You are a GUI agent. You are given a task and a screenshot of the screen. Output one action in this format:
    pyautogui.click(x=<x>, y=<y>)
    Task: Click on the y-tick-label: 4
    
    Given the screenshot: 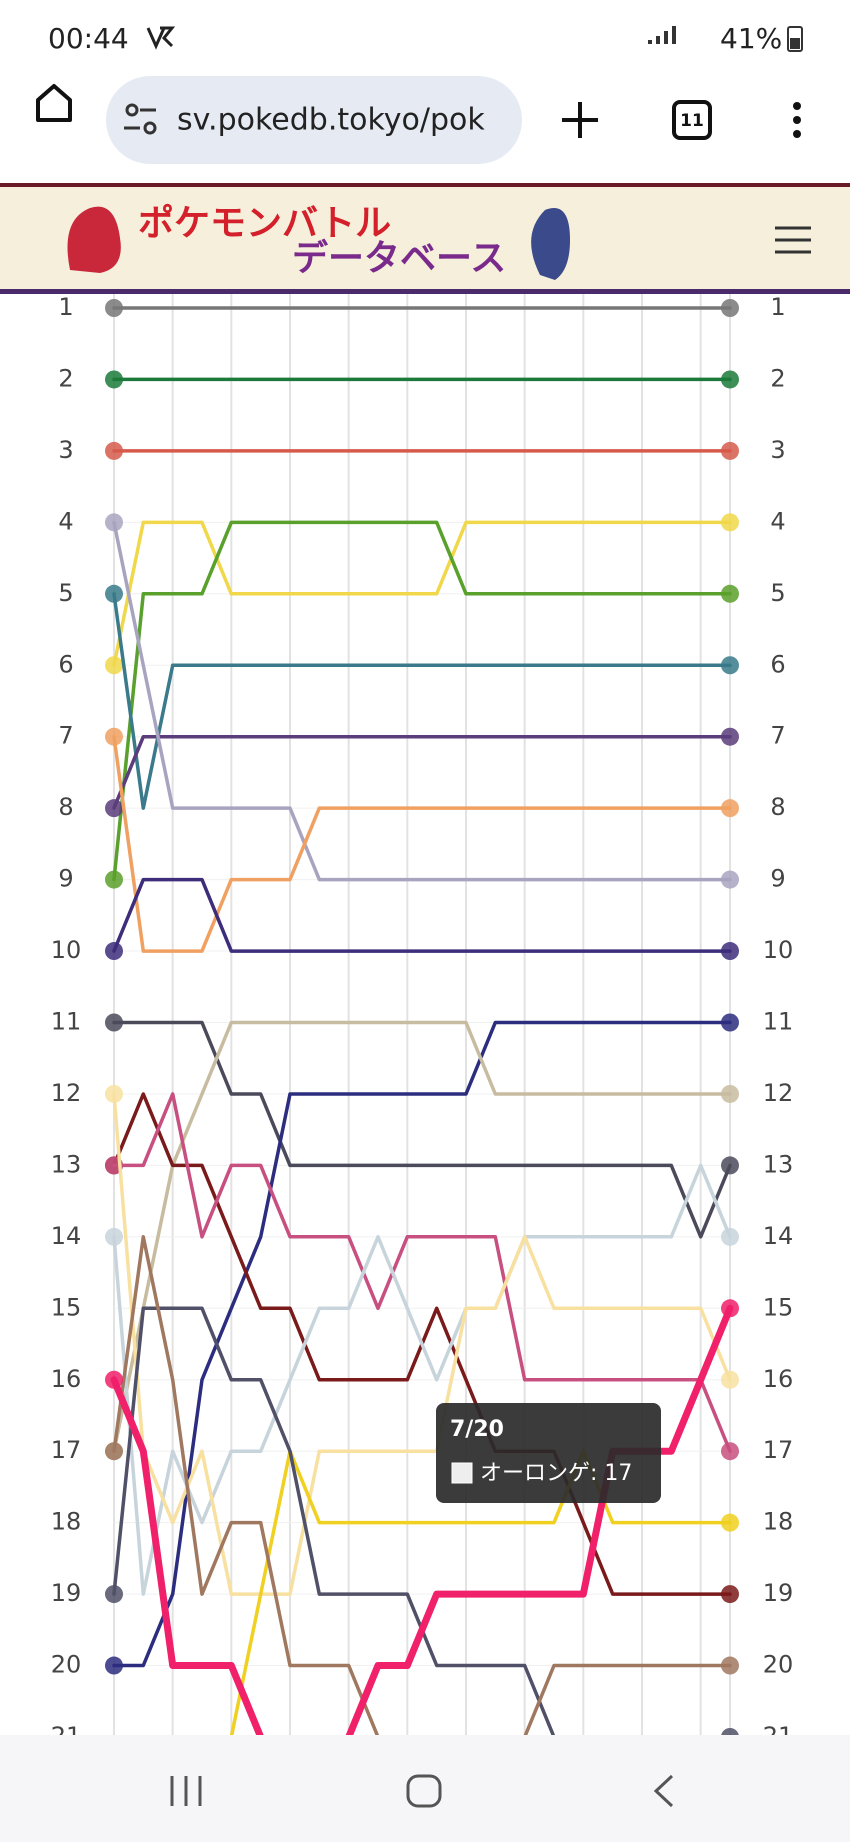 What is the action you would take?
    pyautogui.click(x=777, y=521)
    